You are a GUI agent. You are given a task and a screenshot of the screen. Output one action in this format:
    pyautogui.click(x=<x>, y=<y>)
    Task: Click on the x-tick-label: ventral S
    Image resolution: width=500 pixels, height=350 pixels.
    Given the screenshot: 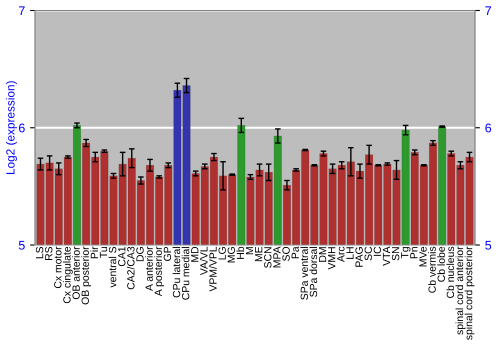 What is the action you would take?
    pyautogui.click(x=112, y=267)
    